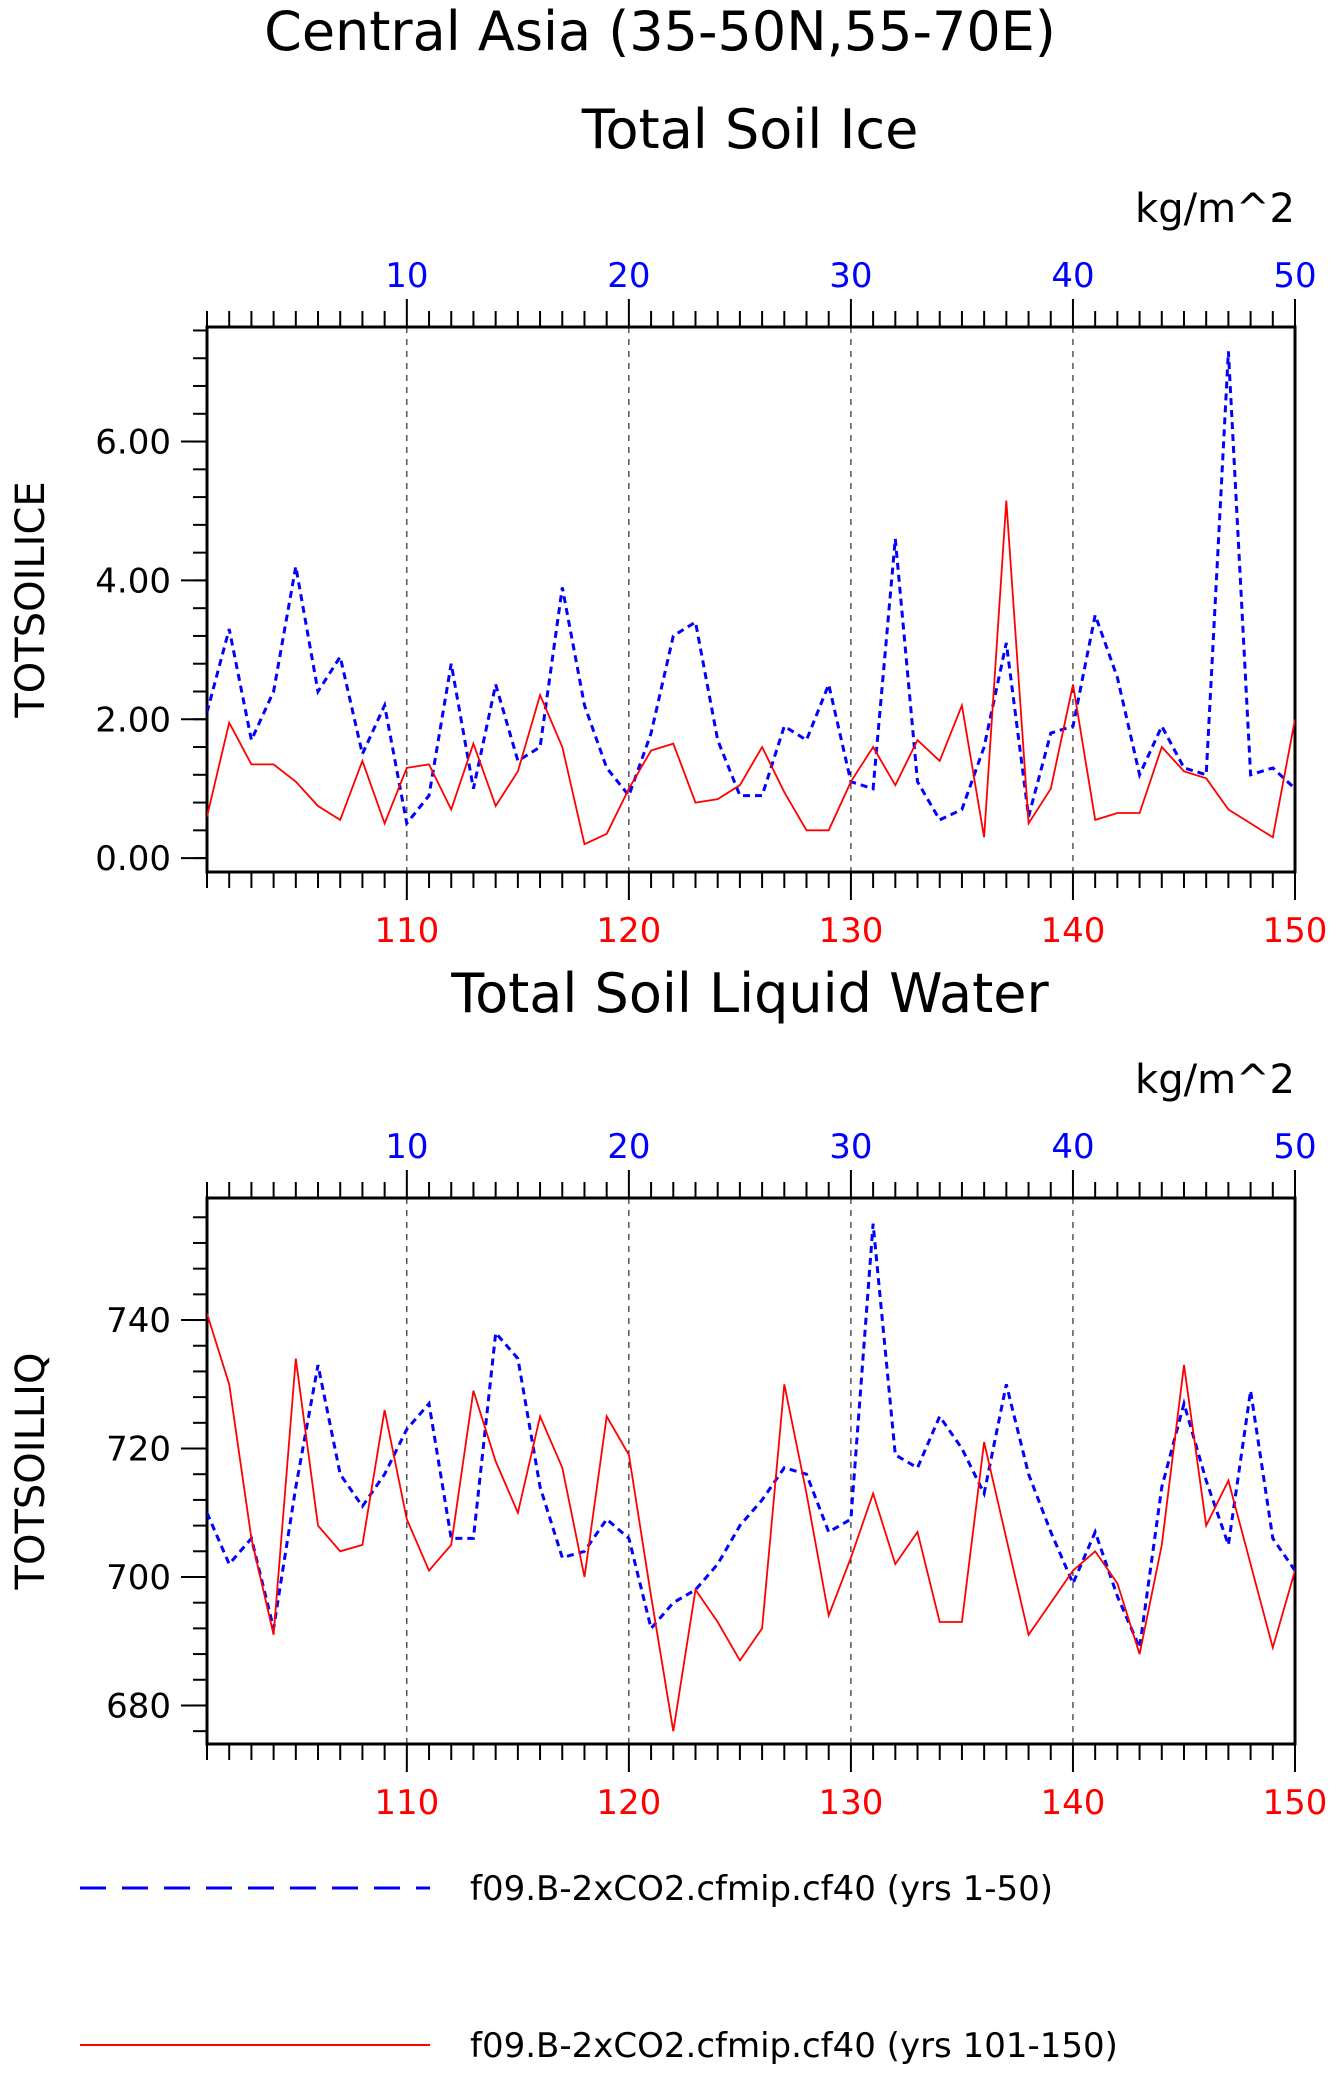 The width and height of the screenshot is (1342, 2075). I want to click on y-axis-label: TOTSOILICE, so click(31, 599).